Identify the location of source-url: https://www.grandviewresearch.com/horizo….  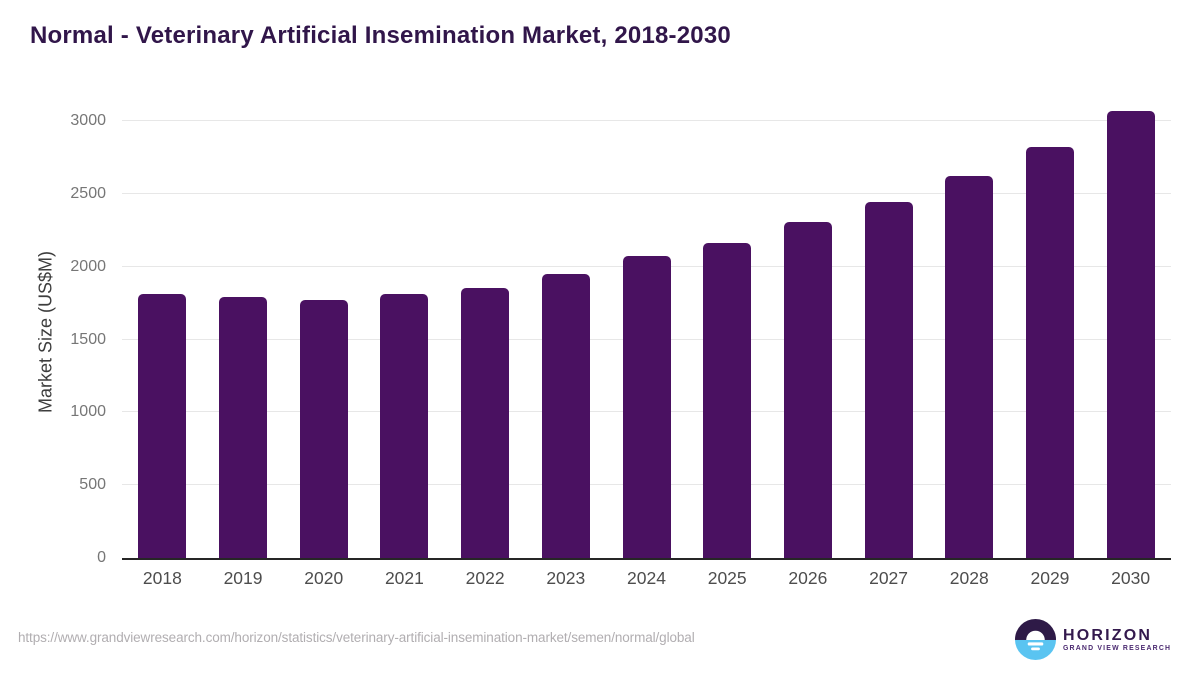
(356, 637).